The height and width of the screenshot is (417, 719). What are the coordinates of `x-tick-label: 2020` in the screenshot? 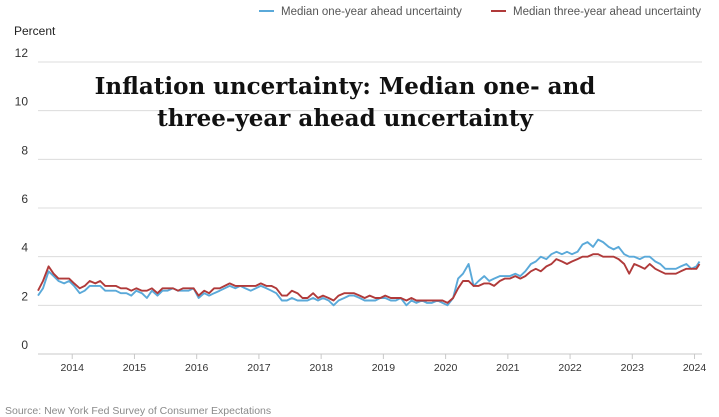 It's located at (446, 368).